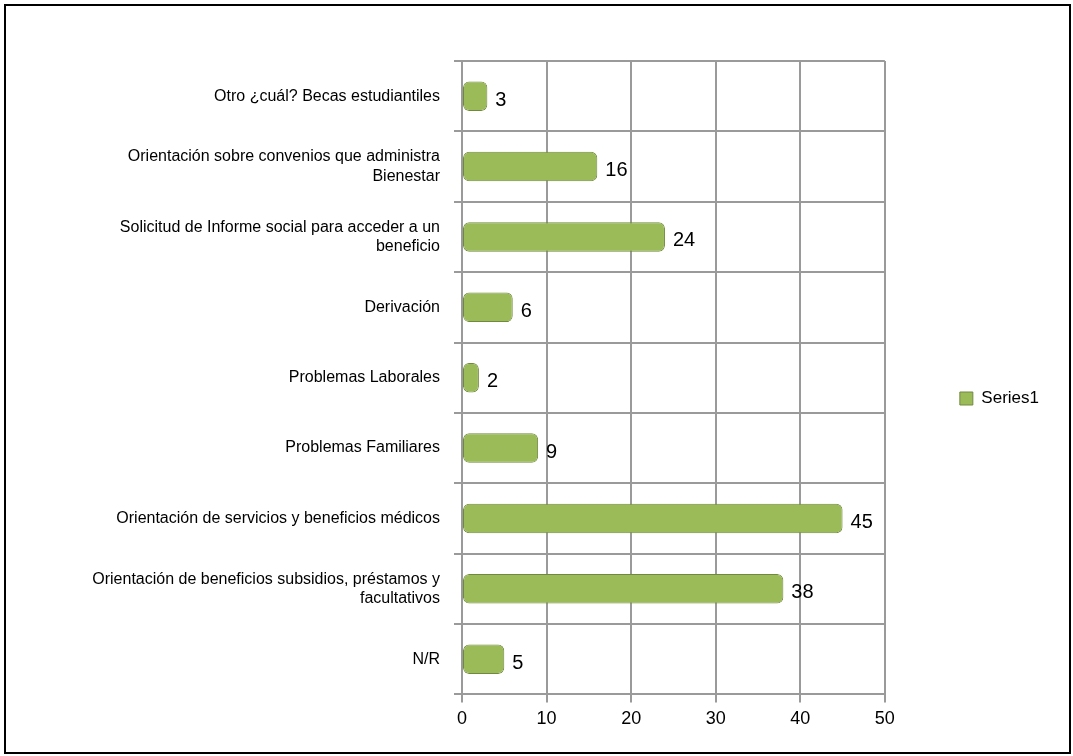 This screenshot has width=1073, height=756. What do you see at coordinates (546, 718) in the screenshot?
I see `x-tick-label: 10` at bounding box center [546, 718].